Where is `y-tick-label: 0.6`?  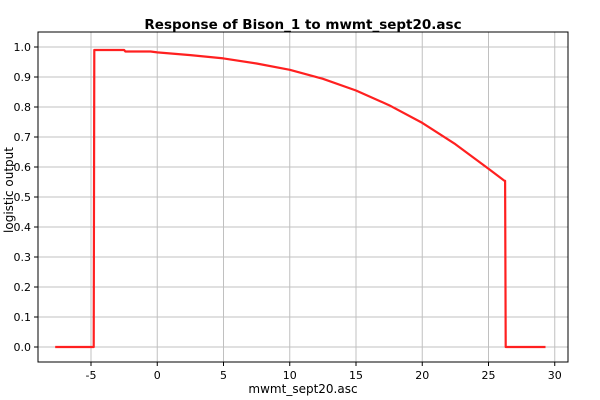
y-tick-label: 0.6 is located at coordinates (23, 167).